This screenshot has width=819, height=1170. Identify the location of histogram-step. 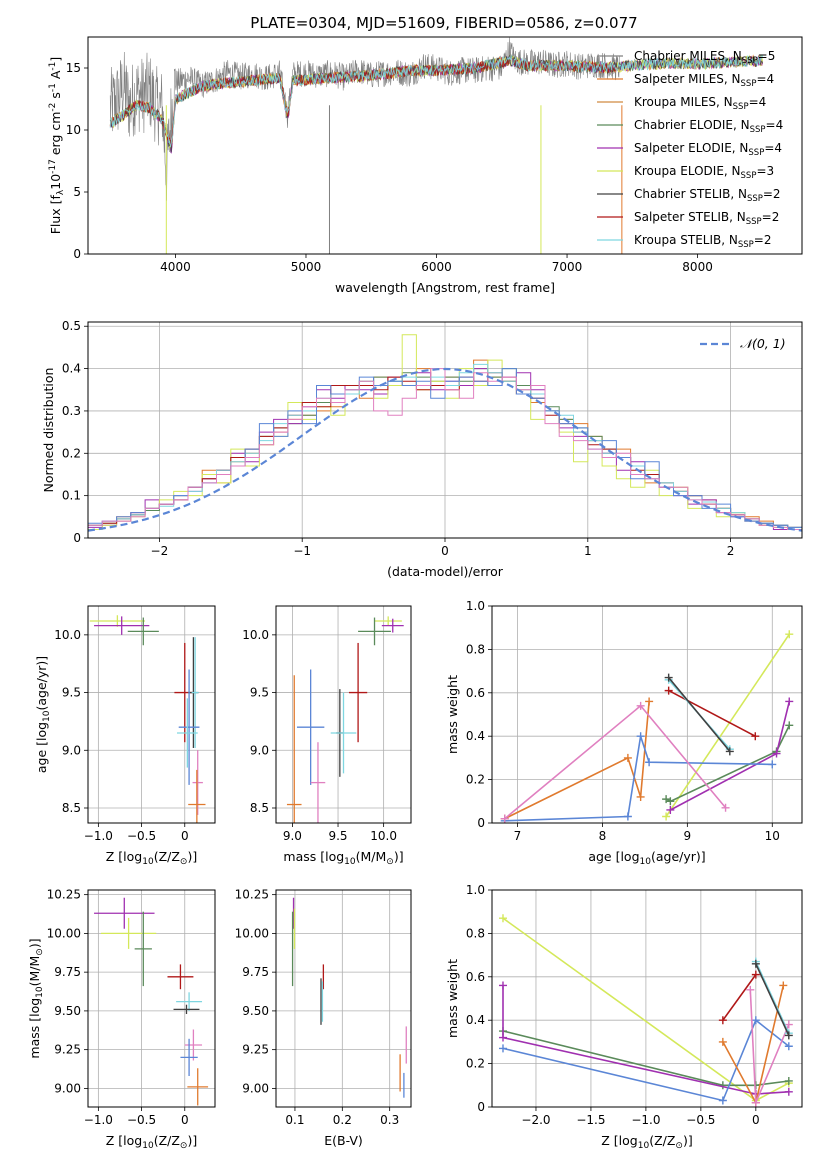
(445, 449).